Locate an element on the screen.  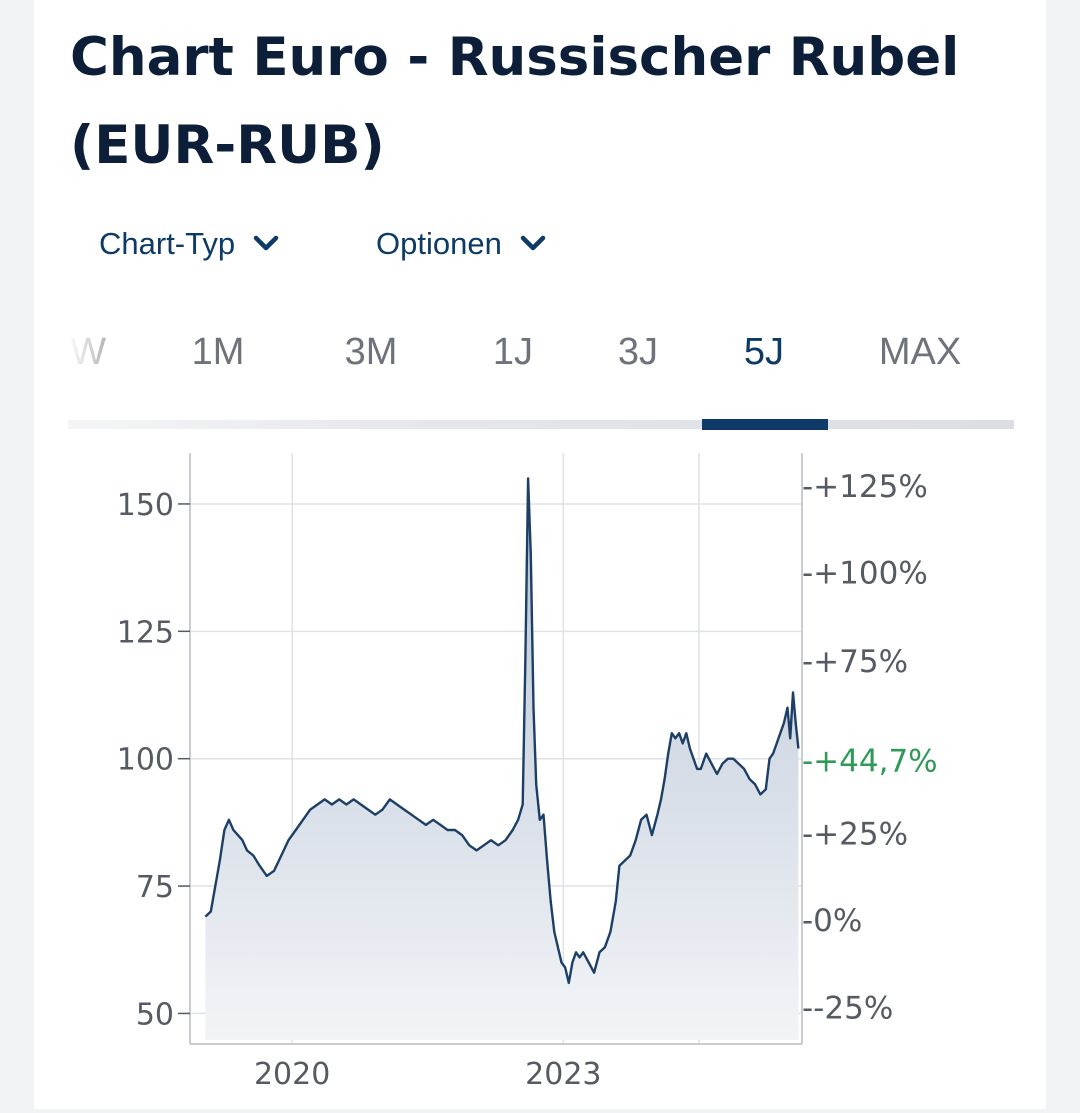
options-label: Optionen is located at coordinates (439, 243).